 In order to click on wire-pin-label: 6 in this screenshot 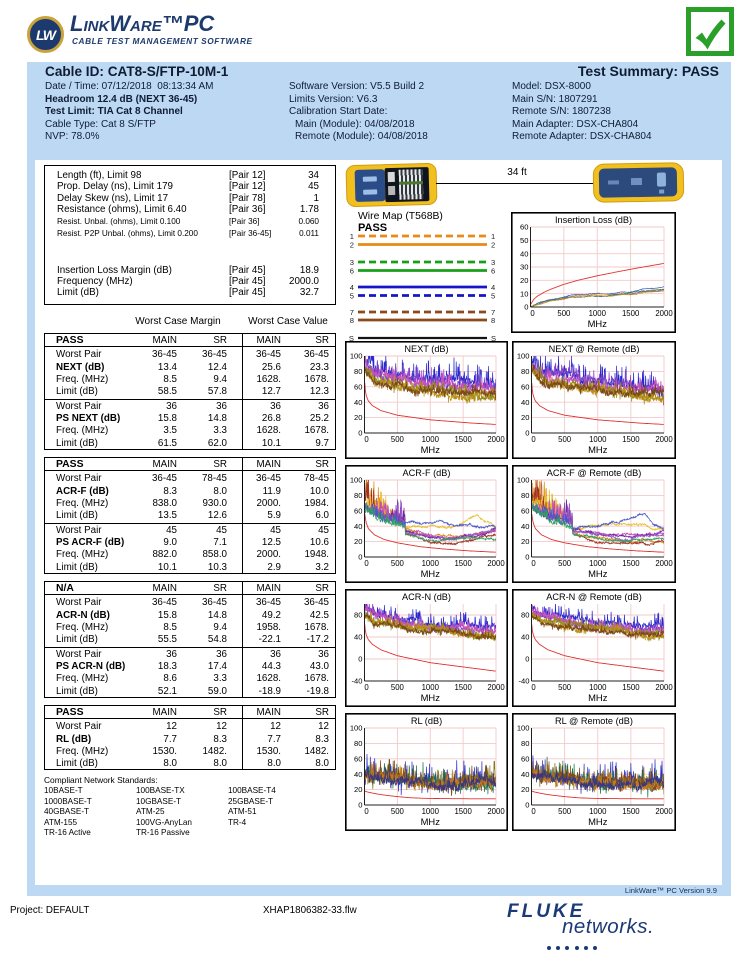, I will do `click(352, 270)`.